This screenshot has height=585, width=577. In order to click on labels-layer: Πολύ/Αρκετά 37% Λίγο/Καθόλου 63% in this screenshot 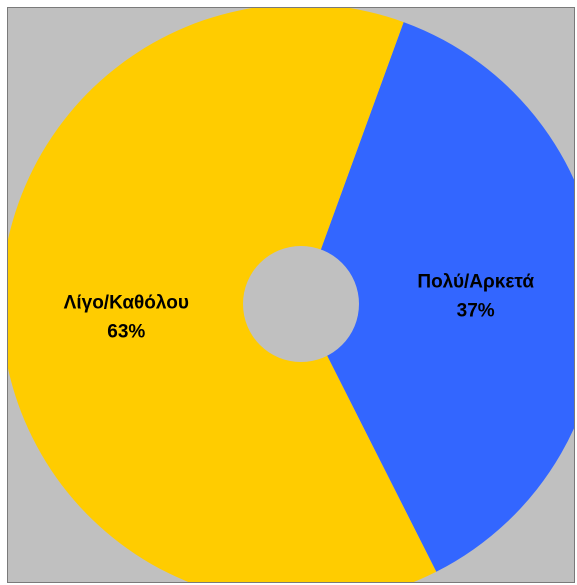, I will do `click(299, 307)`.